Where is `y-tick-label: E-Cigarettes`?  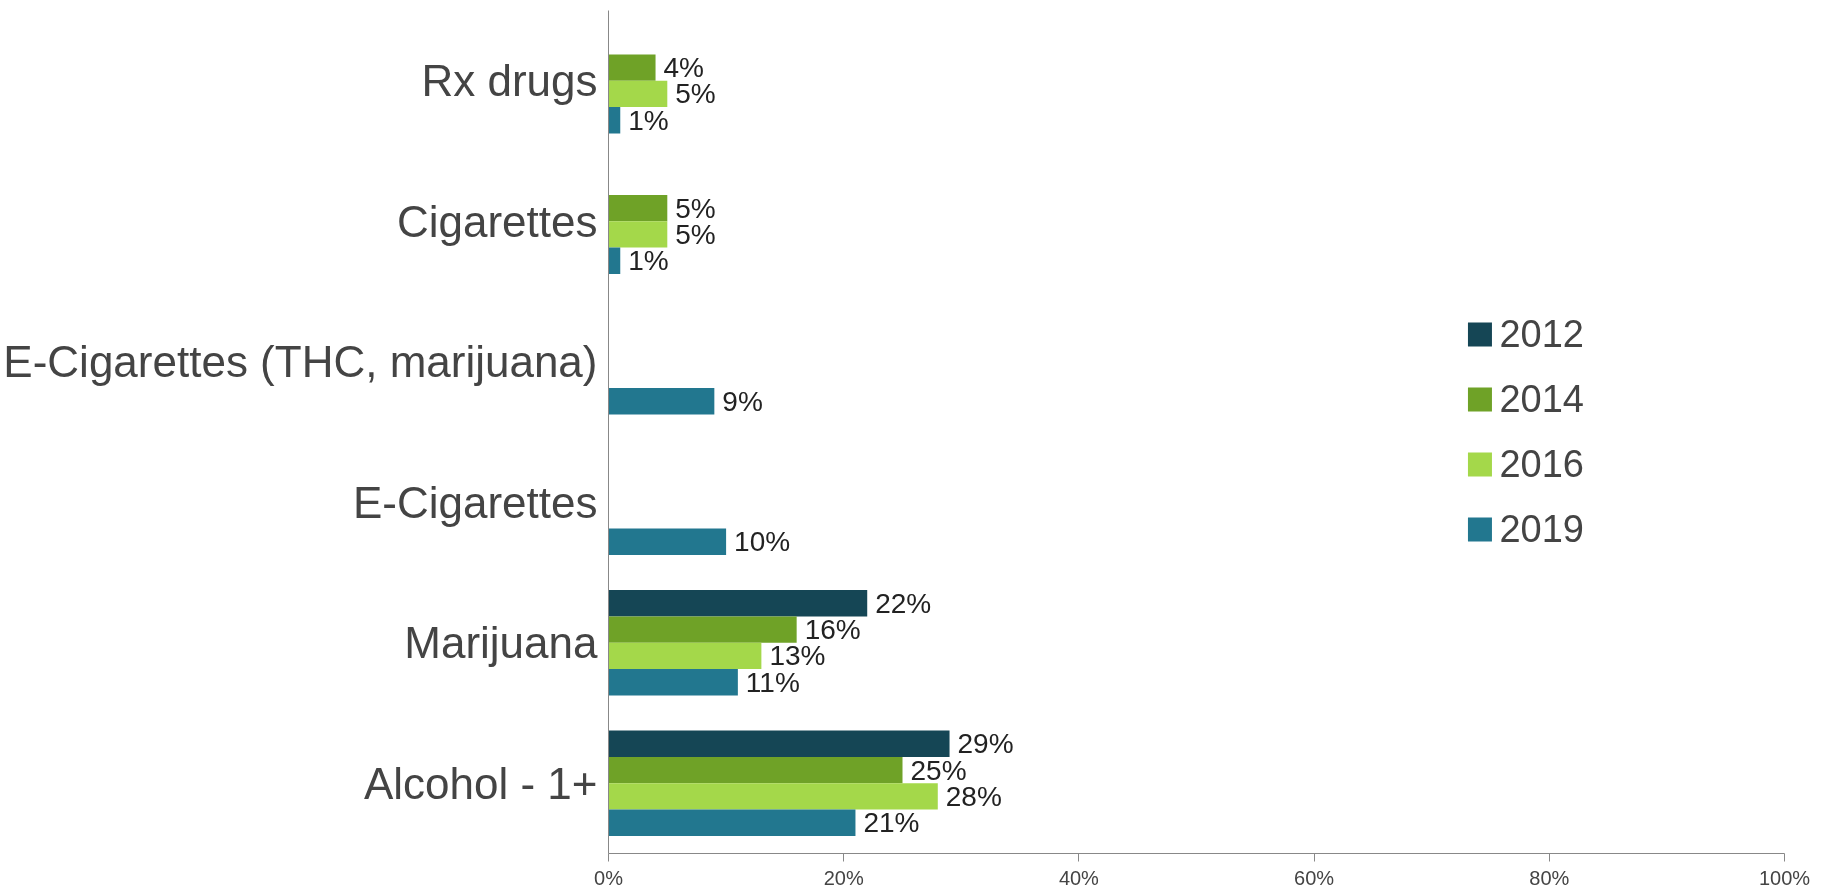 y-tick-label: E-Cigarettes is located at coordinates (475, 502).